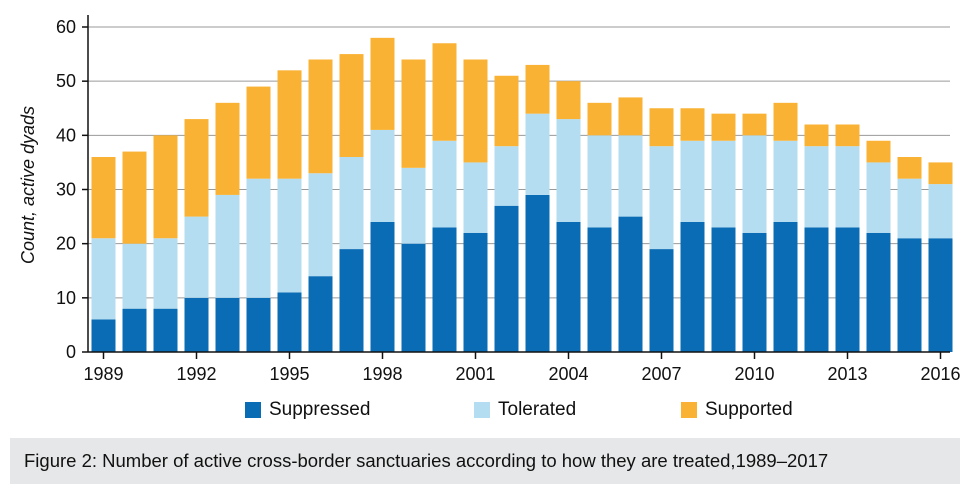  I want to click on bar-supported-1997, so click(351, 106).